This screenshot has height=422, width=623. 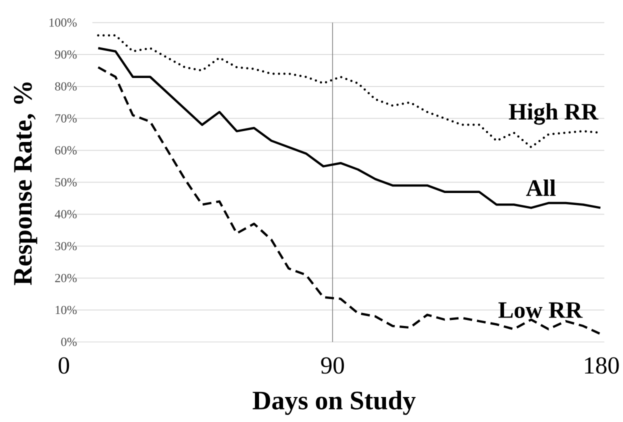 I want to click on y-tick-label: 0%, so click(x=69, y=342).